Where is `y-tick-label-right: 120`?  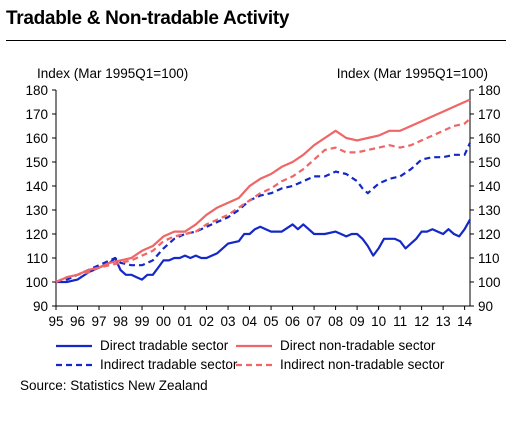 y-tick-label-right: 120 is located at coordinates (489, 234).